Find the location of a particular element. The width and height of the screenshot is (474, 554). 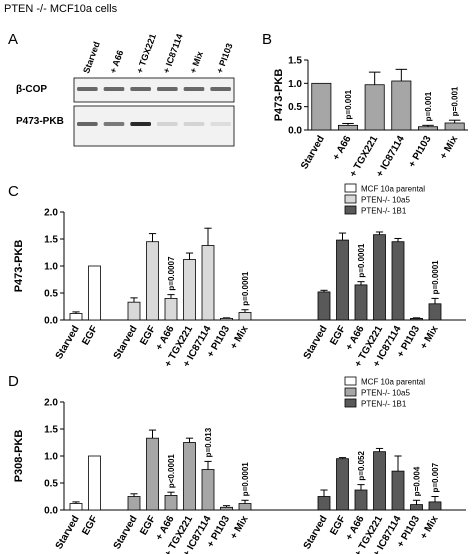

blot-lane-label: + A66 is located at coordinates (117, 62).